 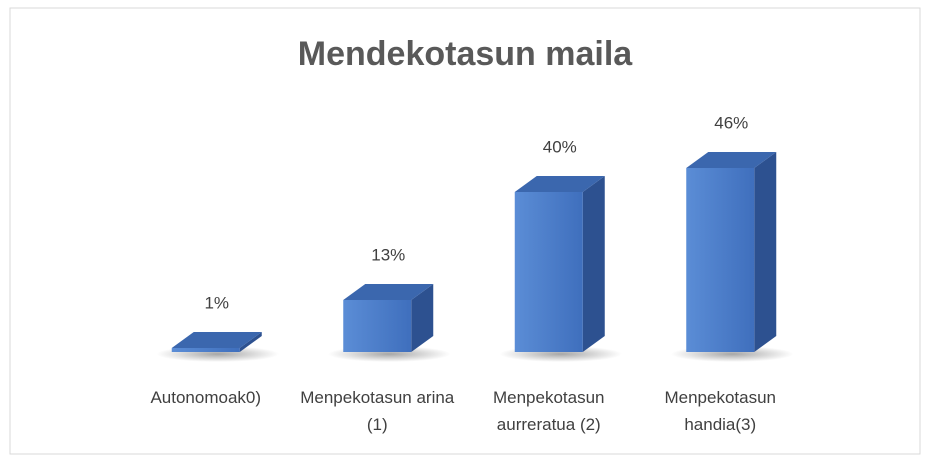 I want to click on x-tick-label: Menpekotasun arina (1), so click(x=377, y=411).